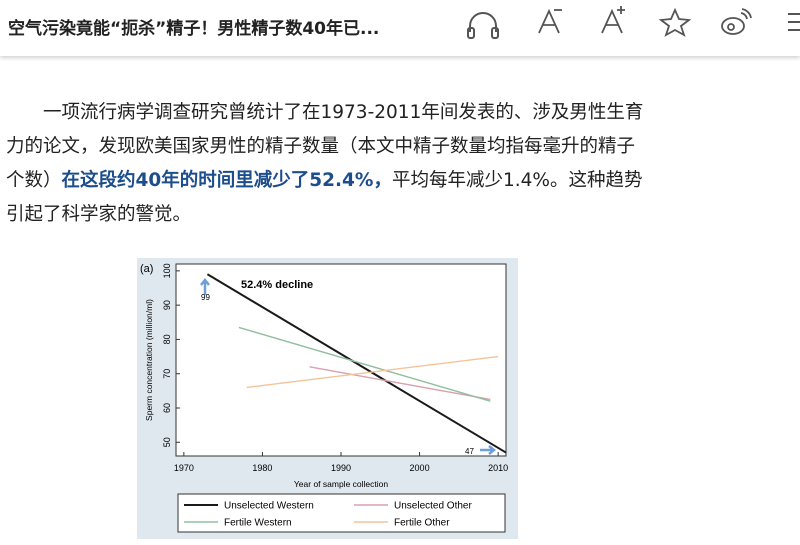 This screenshot has height=545, width=800. I want to click on article-highlight: 在这段约40年的时间里减少了52.4%，, so click(226, 180).